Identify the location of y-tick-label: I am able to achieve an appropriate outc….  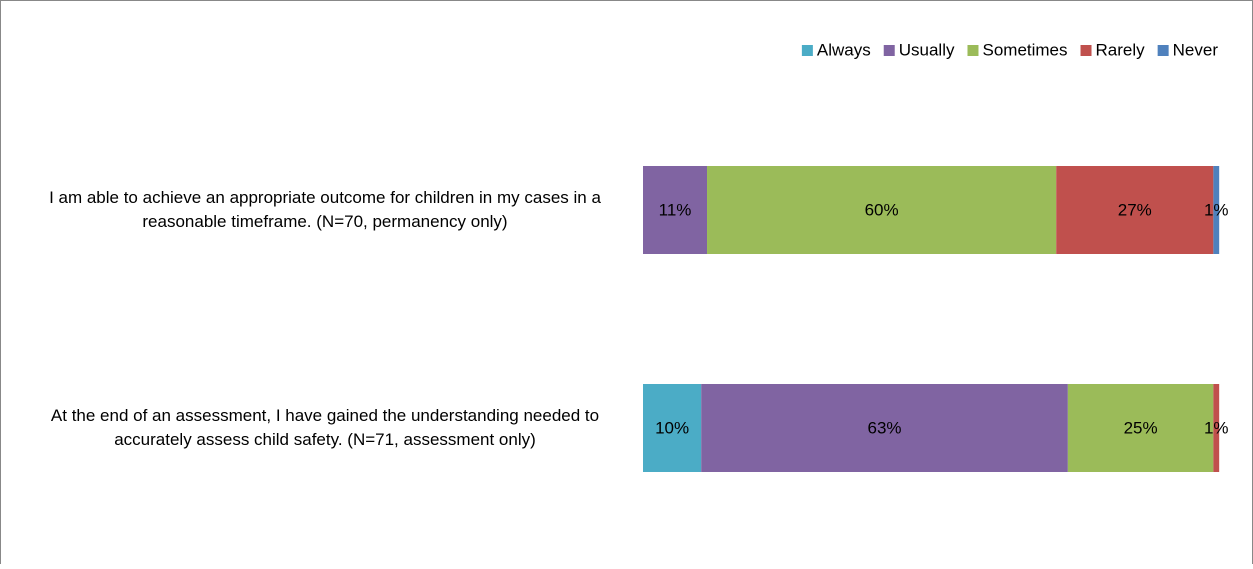
(325, 209).